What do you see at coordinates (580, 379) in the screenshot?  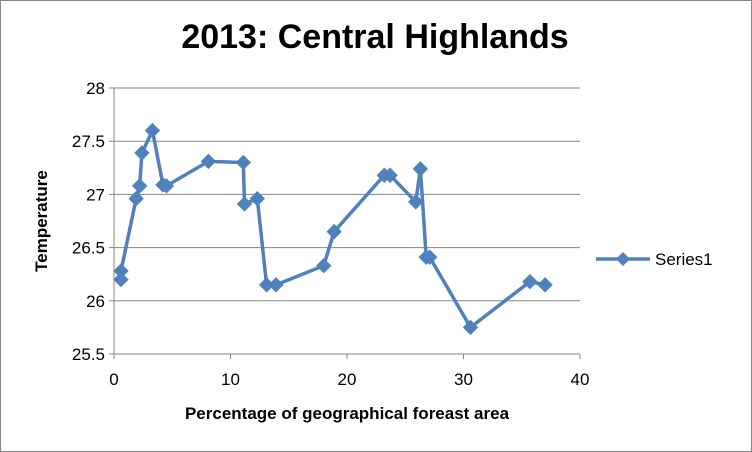 I see `x-tick-label: 40` at bounding box center [580, 379].